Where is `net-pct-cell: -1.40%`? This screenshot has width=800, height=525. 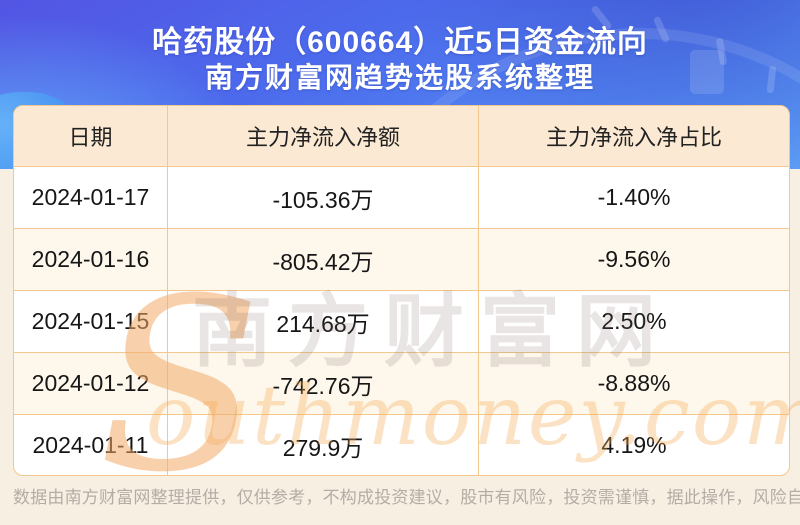 net-pct-cell: -1.40% is located at coordinates (633, 197).